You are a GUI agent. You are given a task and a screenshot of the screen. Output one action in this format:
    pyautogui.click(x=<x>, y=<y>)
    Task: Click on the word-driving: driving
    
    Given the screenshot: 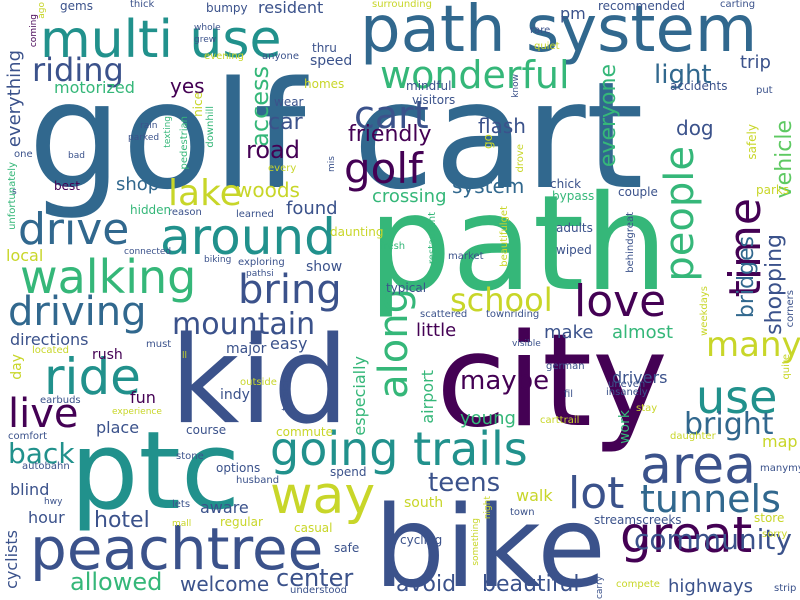 What is the action you would take?
    pyautogui.click(x=77, y=312)
    